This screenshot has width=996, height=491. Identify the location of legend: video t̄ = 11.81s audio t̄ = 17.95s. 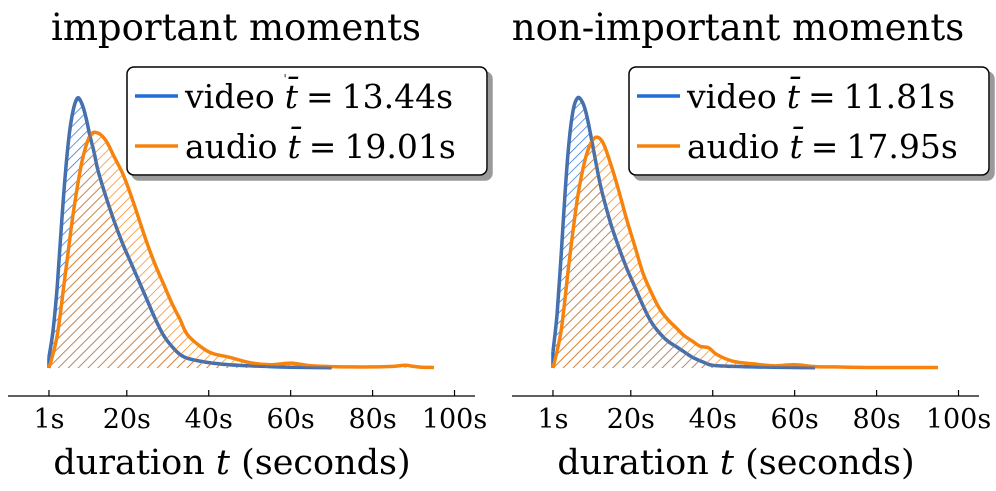
(809, 121).